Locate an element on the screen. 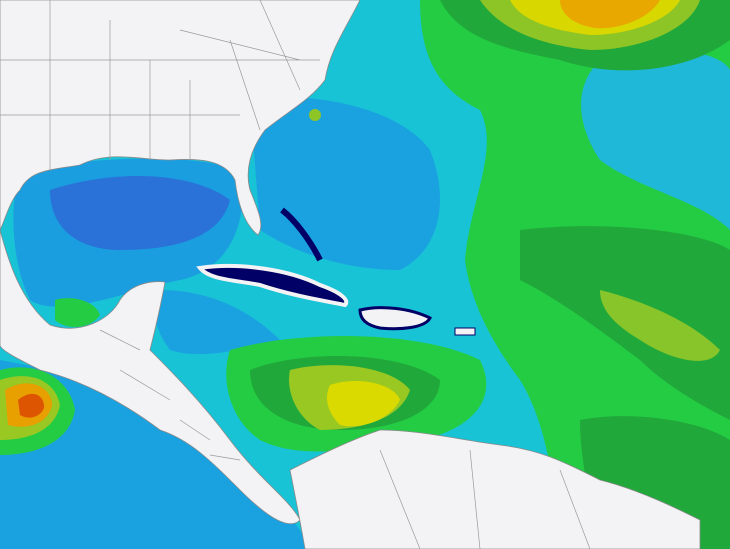  wave-zone-orange is located at coordinates (610, 14).